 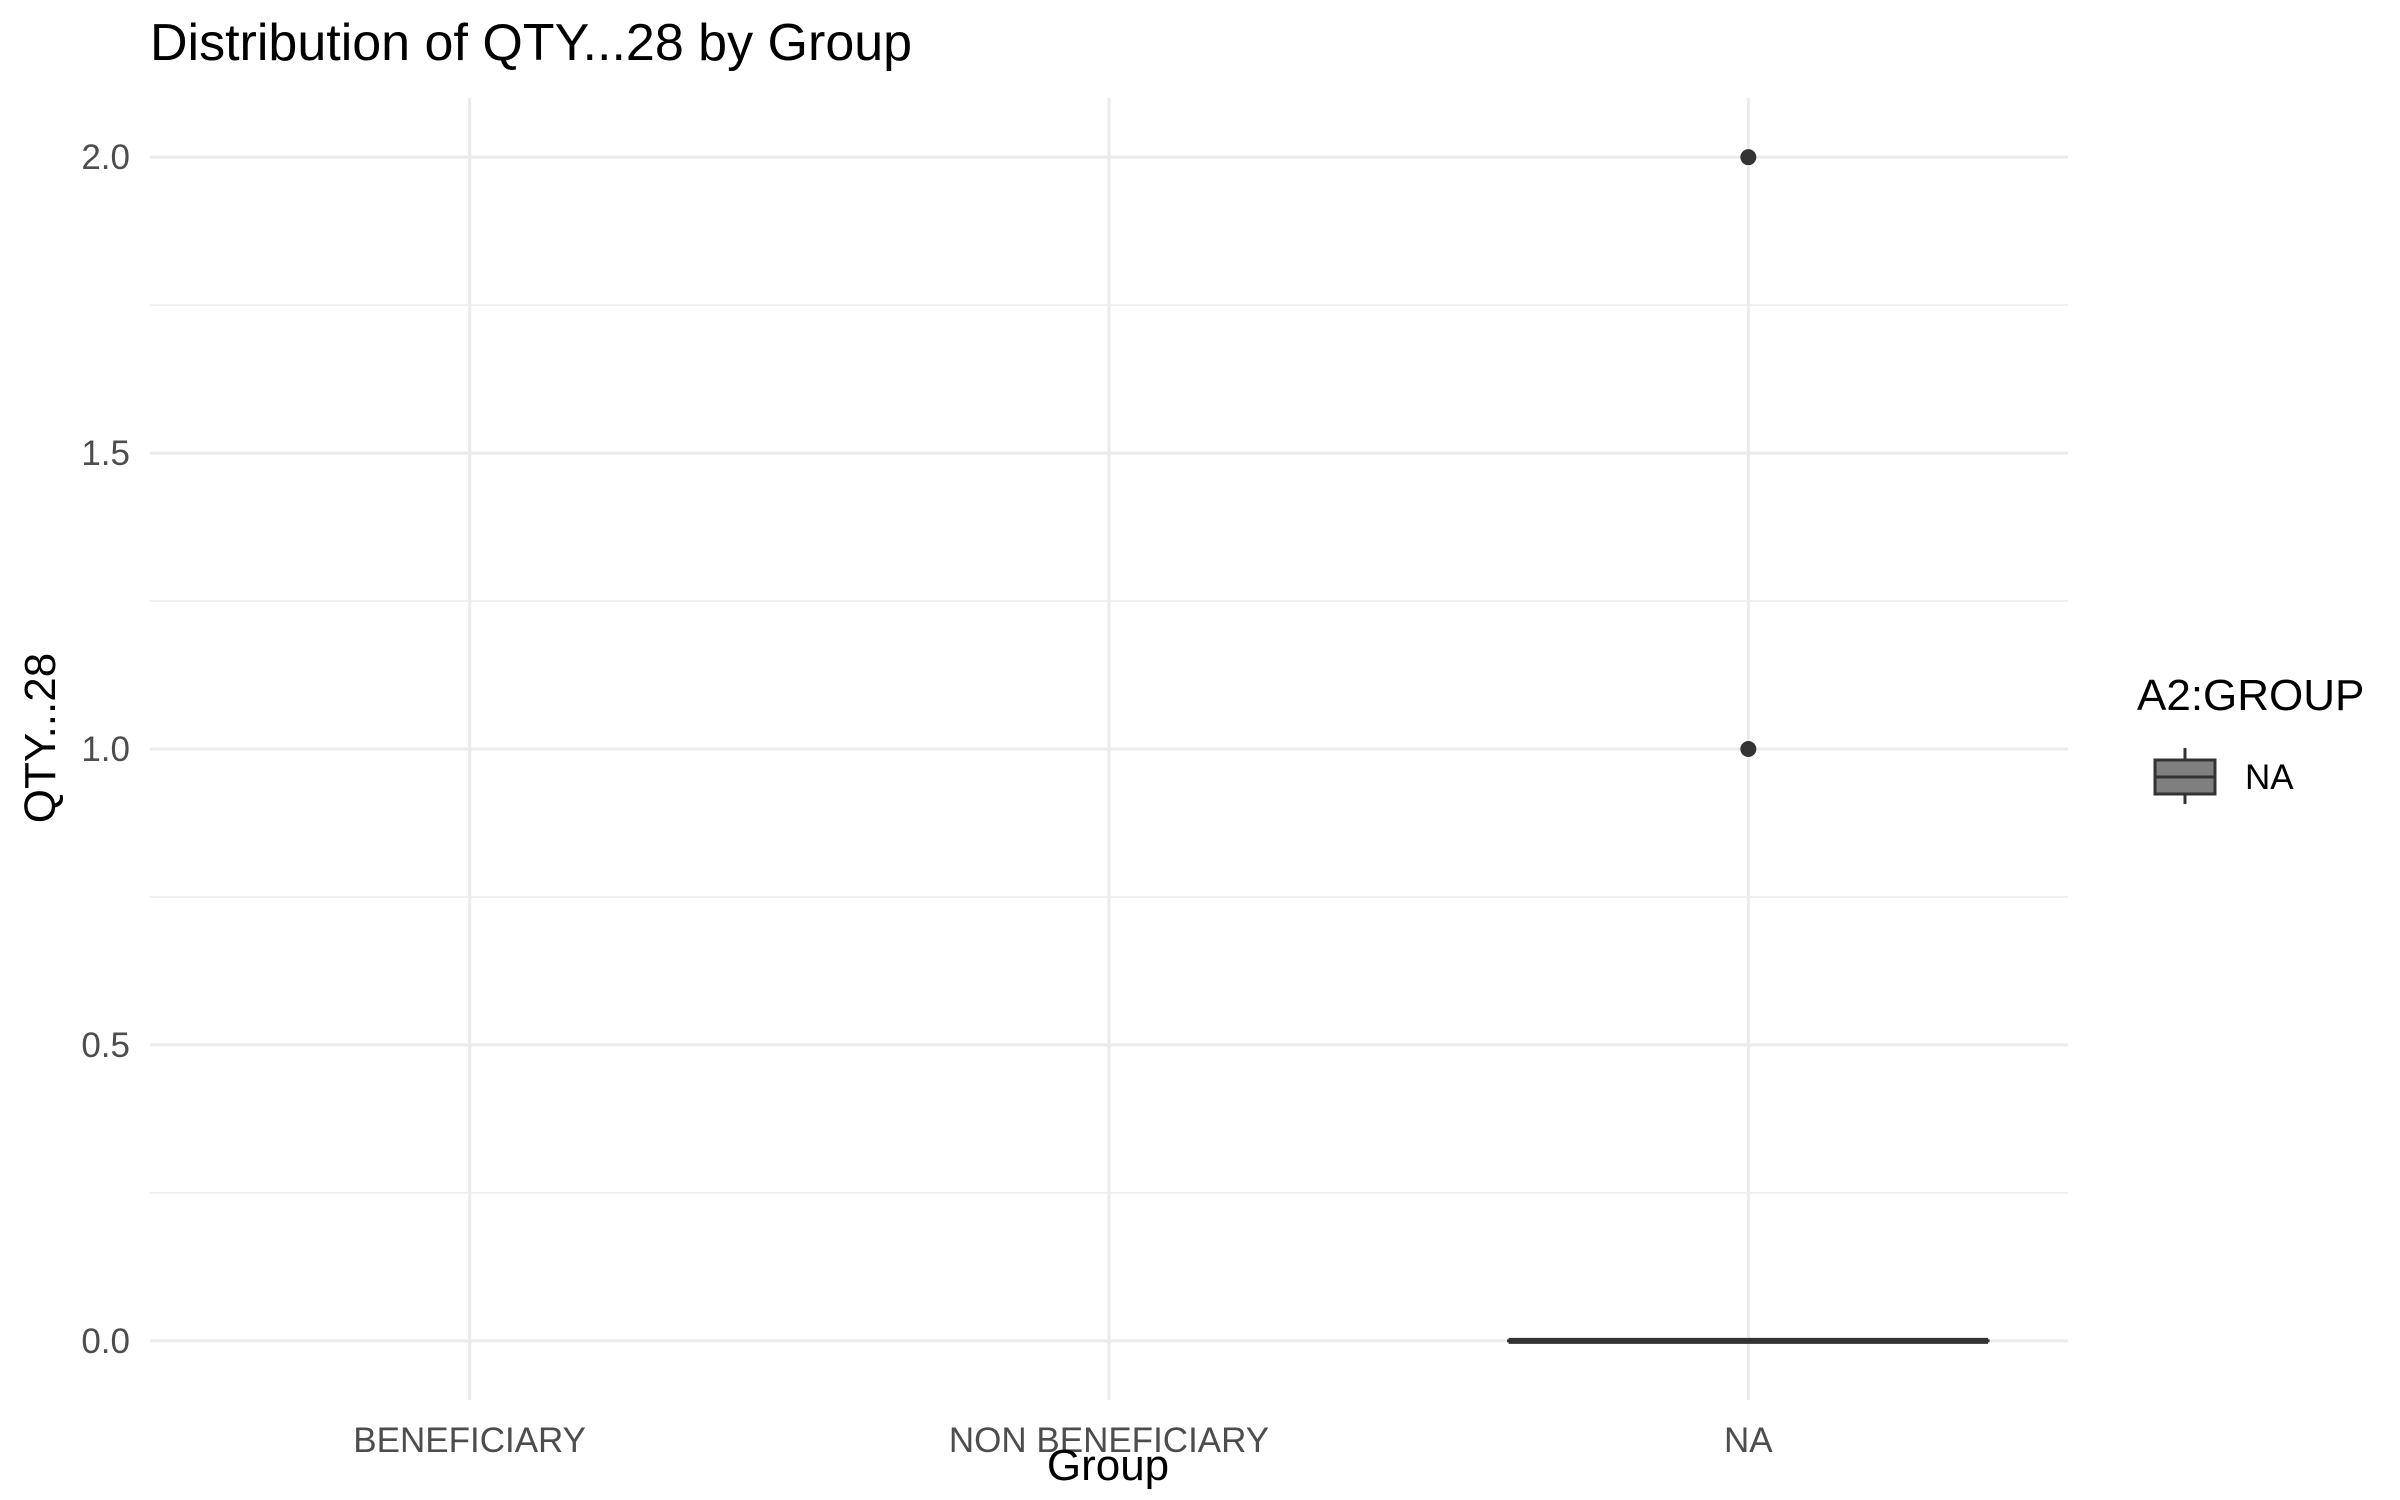 What do you see at coordinates (105, 453) in the screenshot?
I see `y-tick-label: 1.5` at bounding box center [105, 453].